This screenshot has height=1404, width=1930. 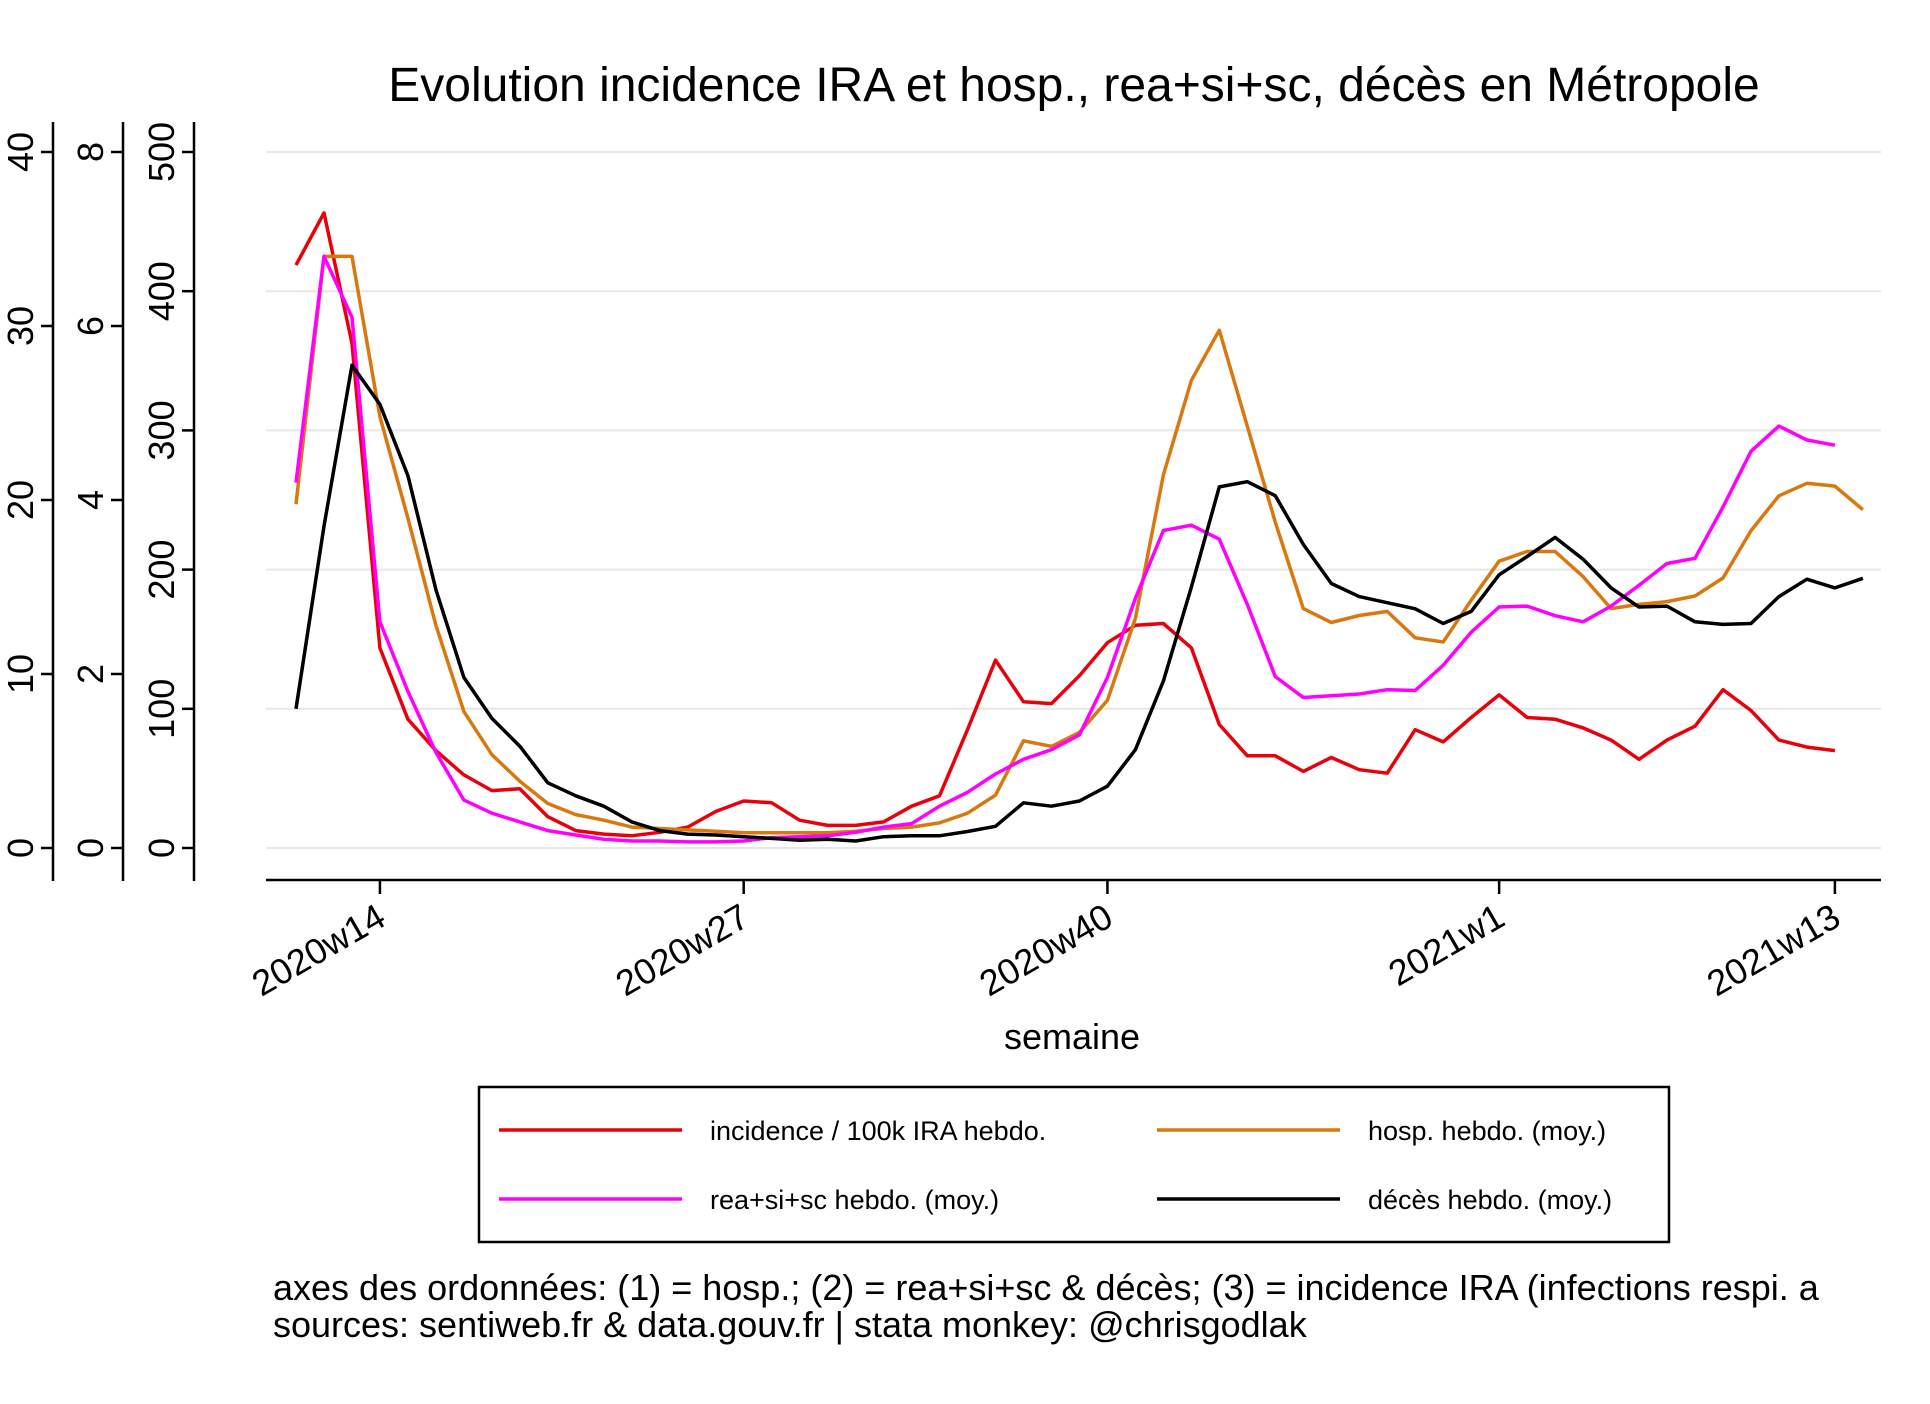 I want to click on y-tick-label: 10, so click(x=20, y=674).